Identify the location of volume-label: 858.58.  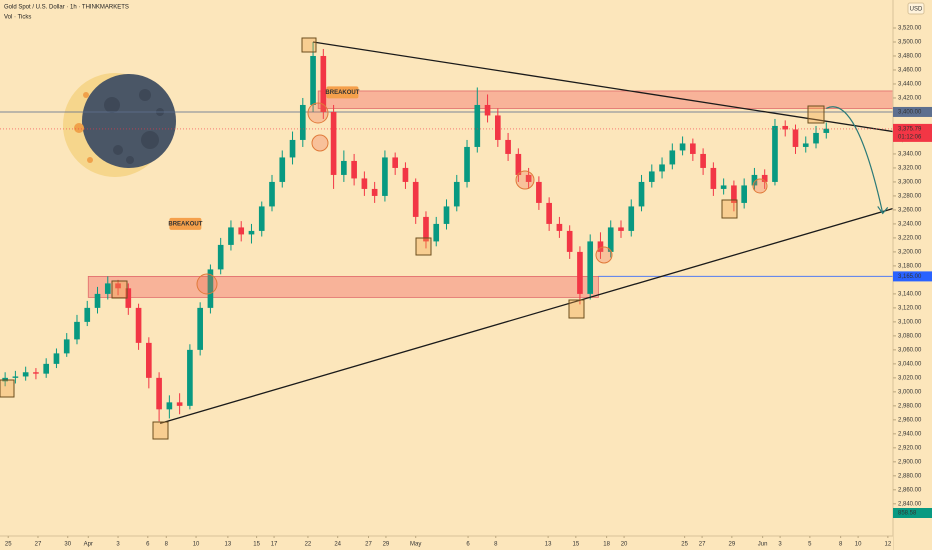
(907, 514).